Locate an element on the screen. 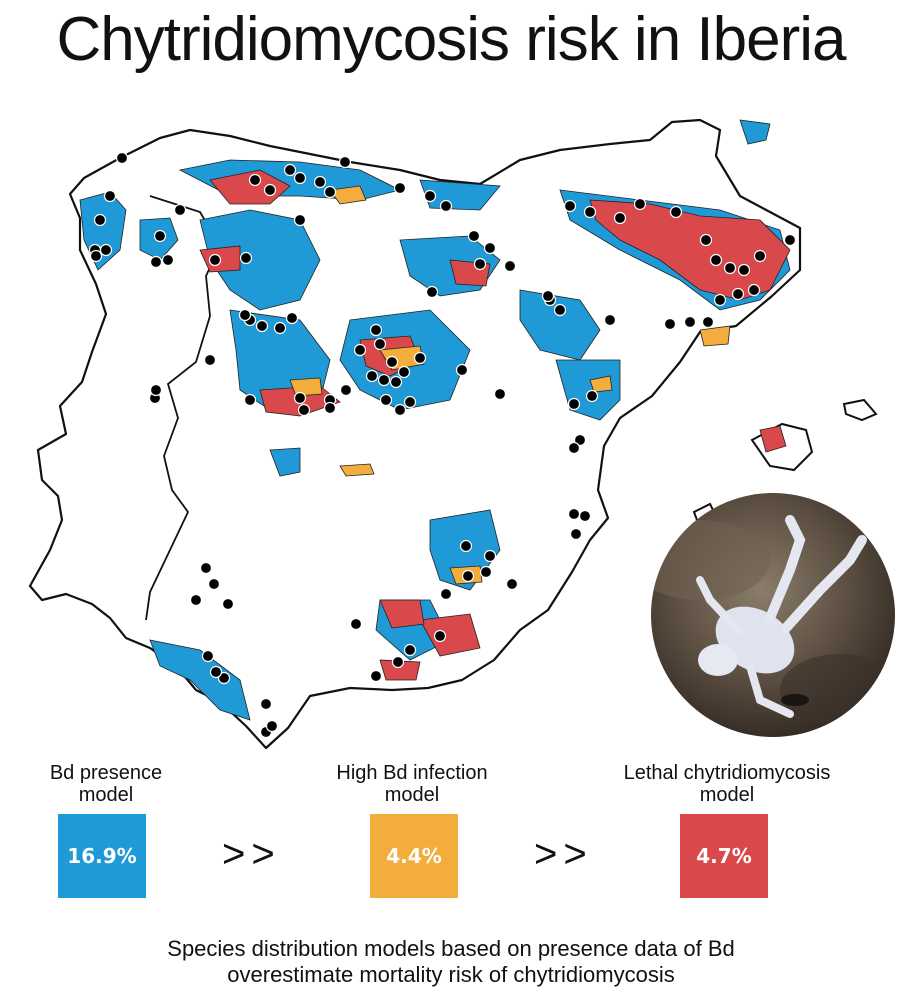  lethal-percent-box: 4.7% is located at coordinates (724, 856).